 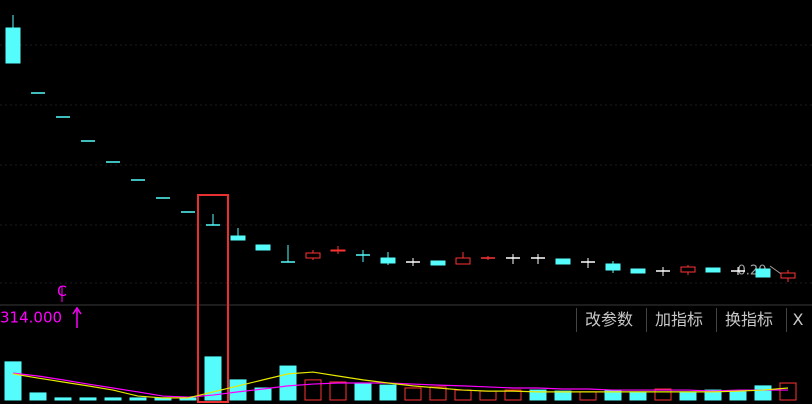 I want to click on volume-tick-label: 314.000, so click(x=31, y=318).